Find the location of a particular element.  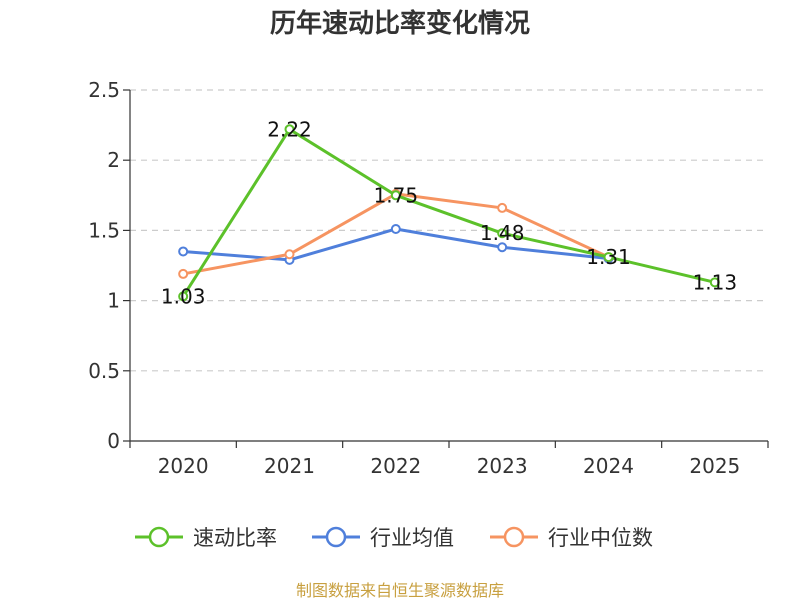

data-label-2025: 1.13 is located at coordinates (715, 282).